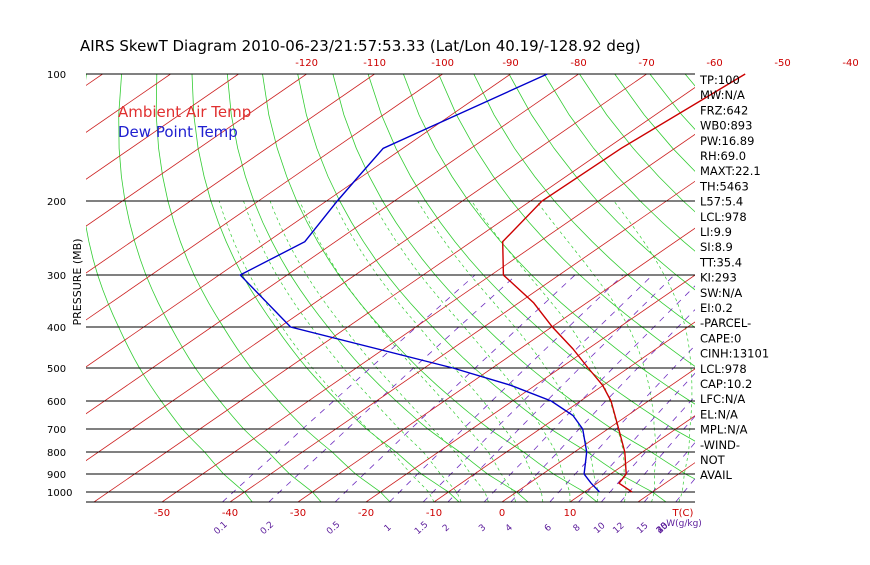  Describe the element at coordinates (56, 276) in the screenshot. I see `pressure-tick-label: 300` at that location.